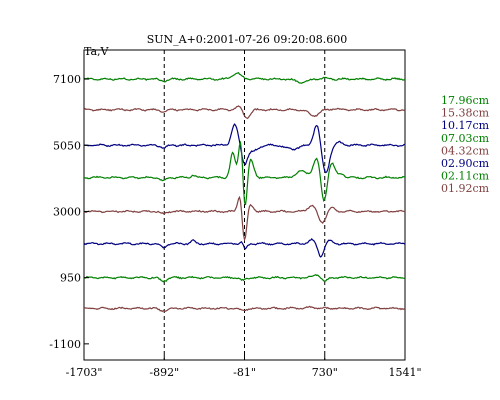 The image size is (500, 400). What do you see at coordinates (164, 372) in the screenshot?
I see `x-tick-label-1: -892"` at bounding box center [164, 372].